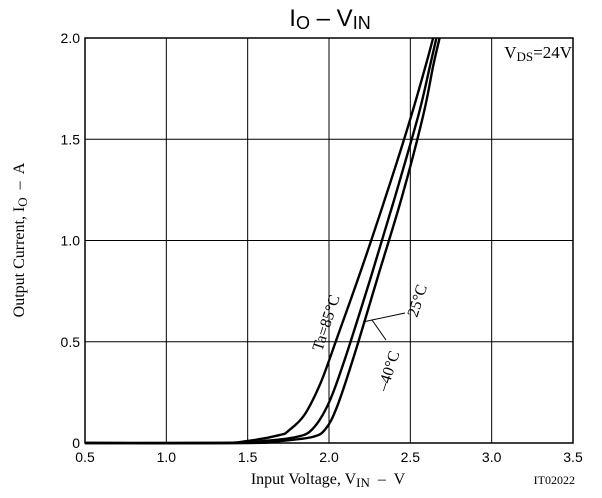 This screenshot has height=498, width=602. What do you see at coordinates (248, 457) in the screenshot?
I see `x-tick-label: 1.5` at bounding box center [248, 457].